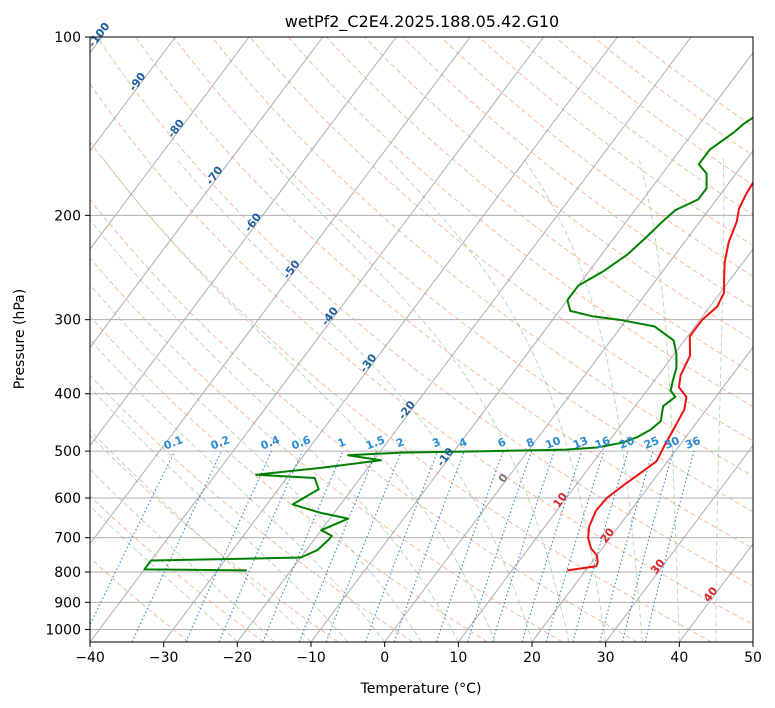 This screenshot has height=708, width=775. I want to click on mixing-ratio-label: 1.5, so click(375, 442).